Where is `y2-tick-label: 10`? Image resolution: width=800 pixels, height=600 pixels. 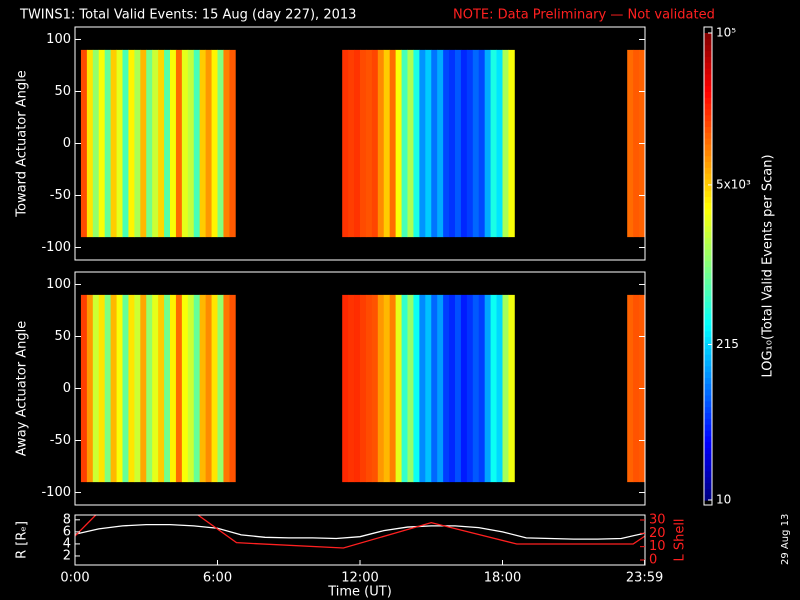 y2-tick-label: 10 is located at coordinates (657, 546).